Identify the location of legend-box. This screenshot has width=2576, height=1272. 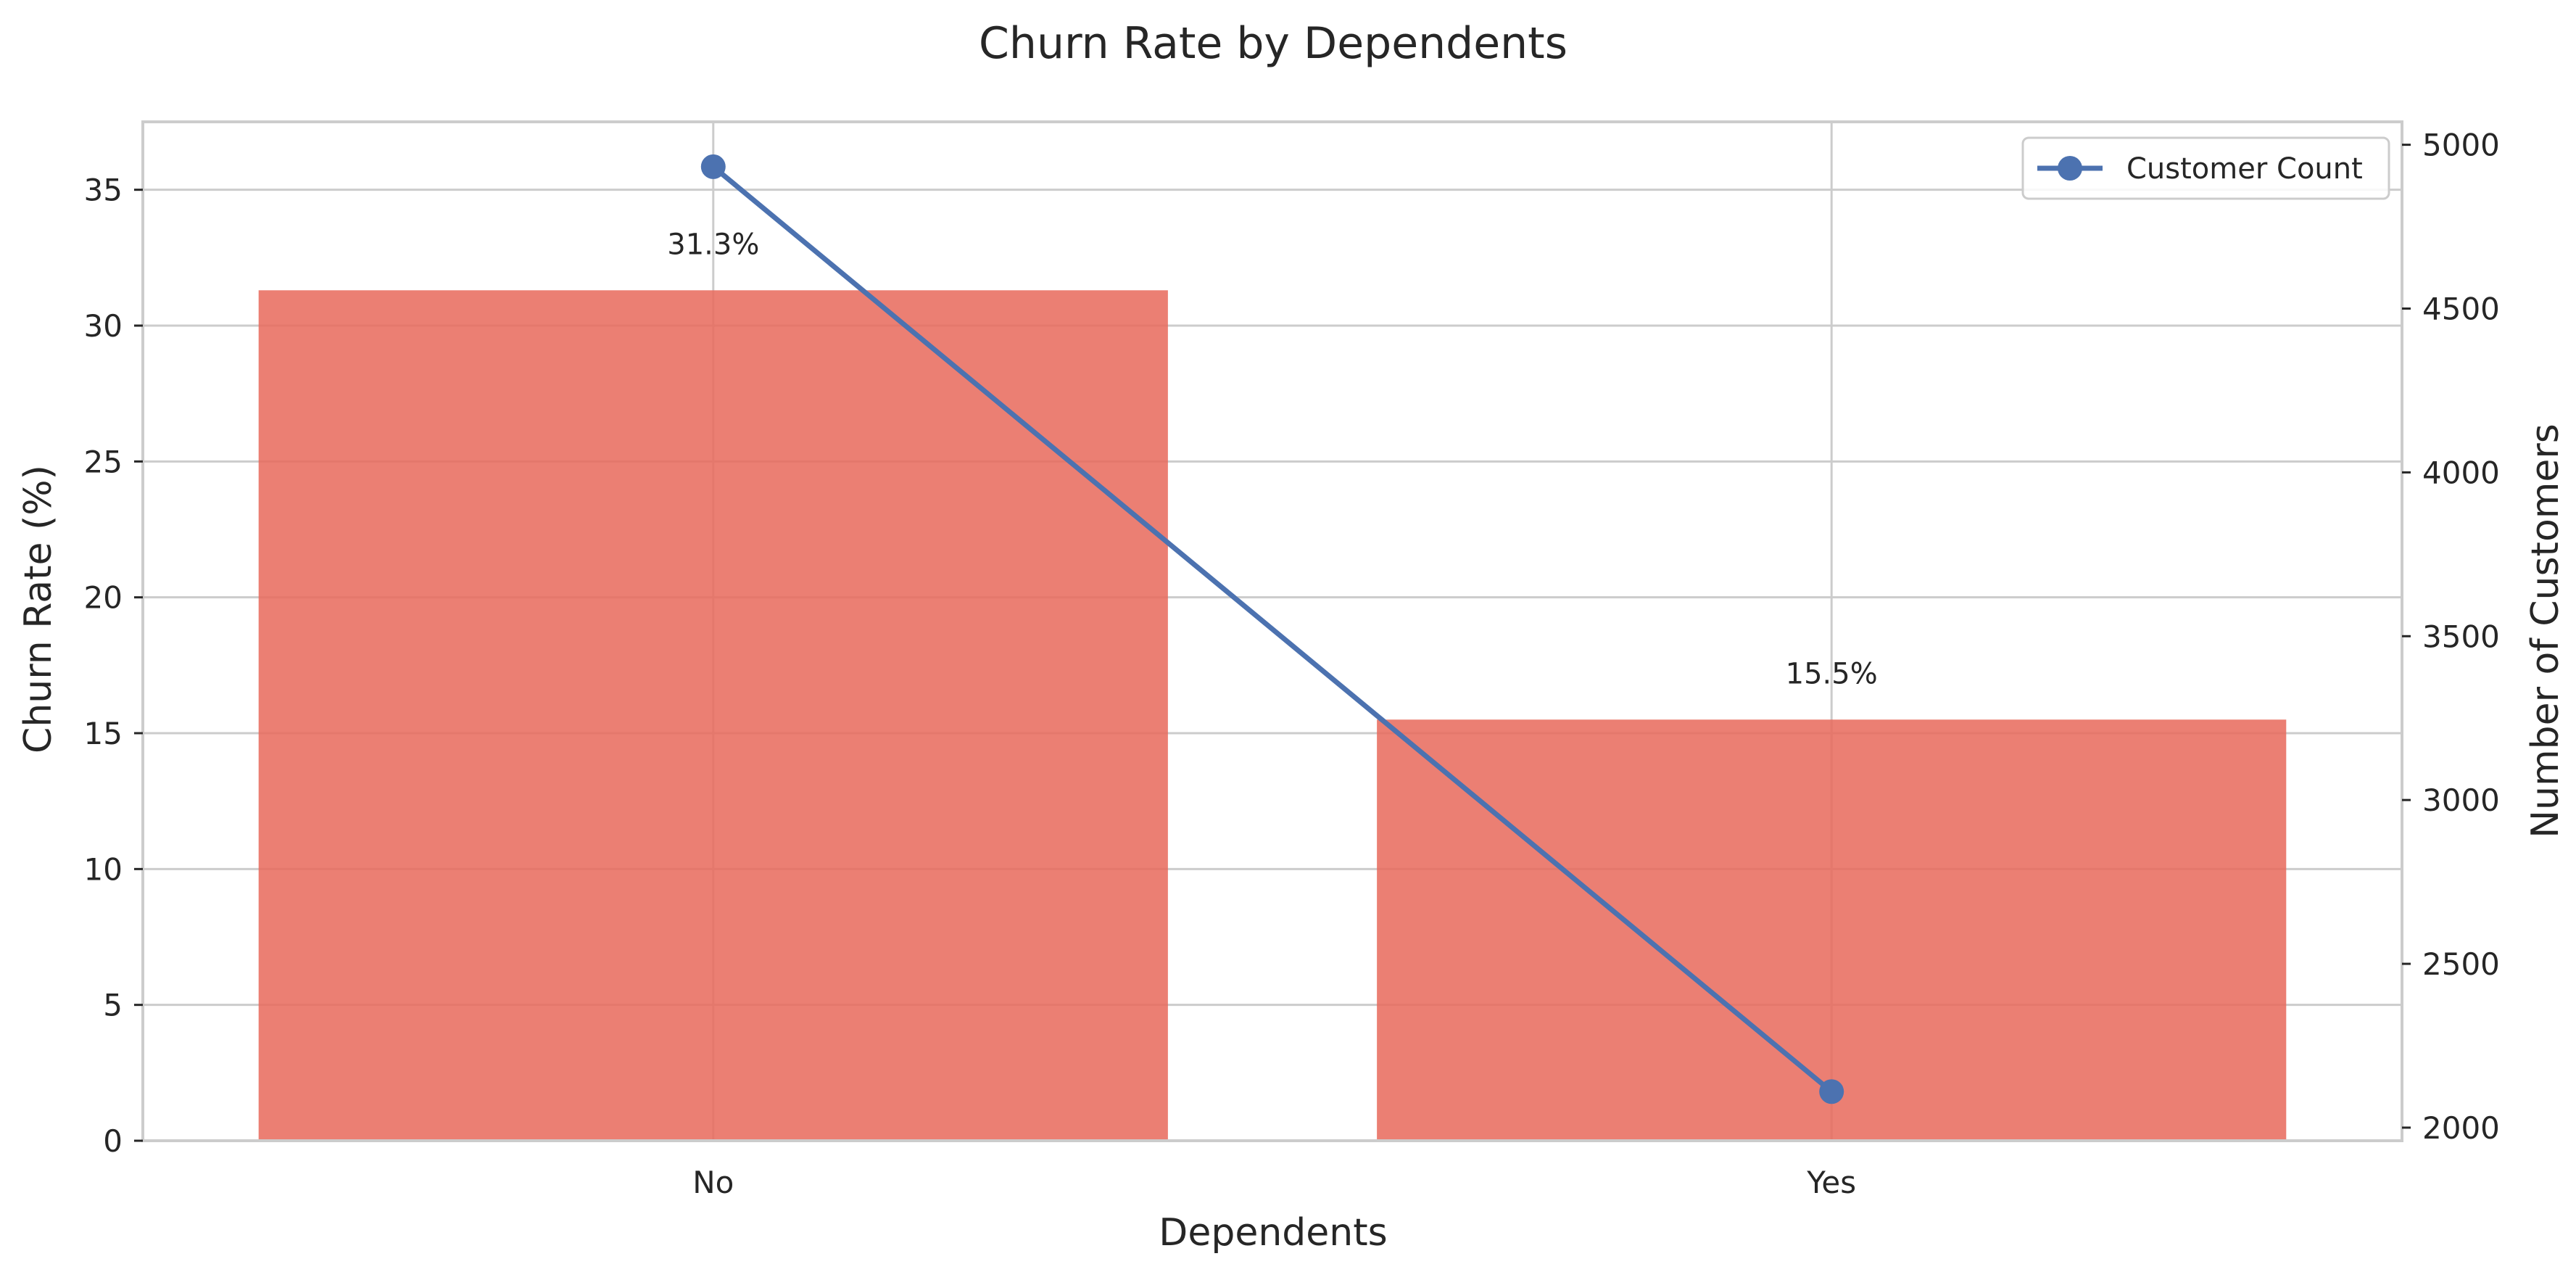
(2205, 168).